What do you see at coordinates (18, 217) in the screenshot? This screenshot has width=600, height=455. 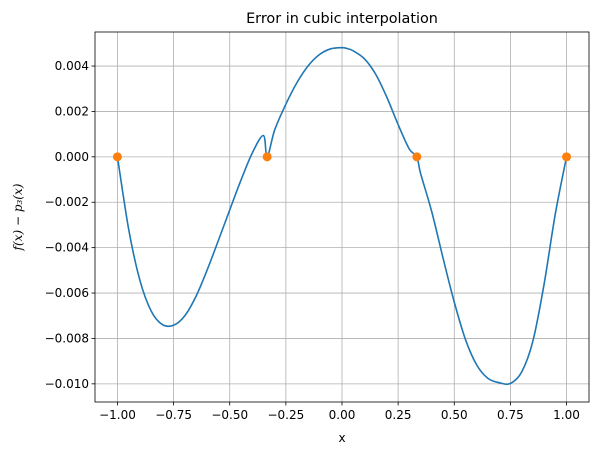 I see `y-axis-label: f(x) − p₃(x)` at bounding box center [18, 217].